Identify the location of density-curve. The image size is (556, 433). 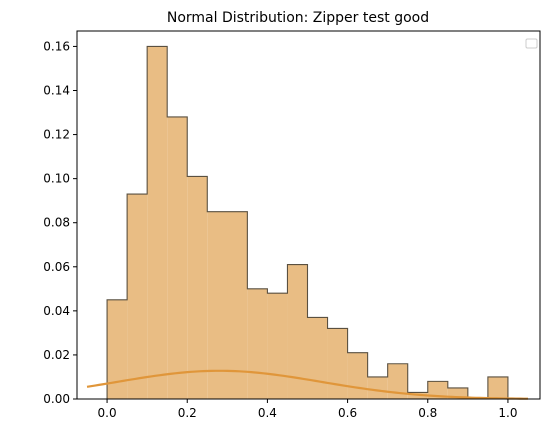
(307, 384).